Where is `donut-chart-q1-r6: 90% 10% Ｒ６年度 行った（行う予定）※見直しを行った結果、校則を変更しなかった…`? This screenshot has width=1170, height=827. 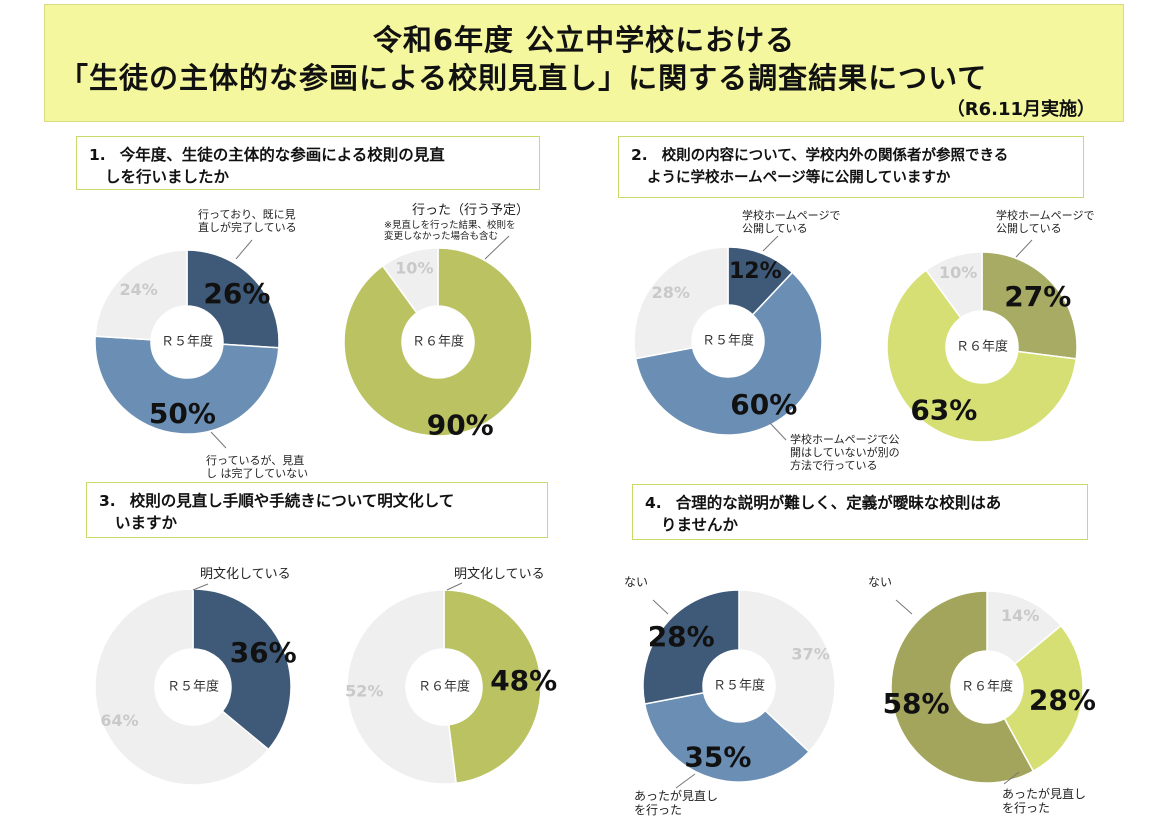
donut-chart-q1-r6: 90% 10% Ｒ６年度 行った（行う予定）※見直しを行った結果、校則を変更しなかった… is located at coordinates (438, 322).